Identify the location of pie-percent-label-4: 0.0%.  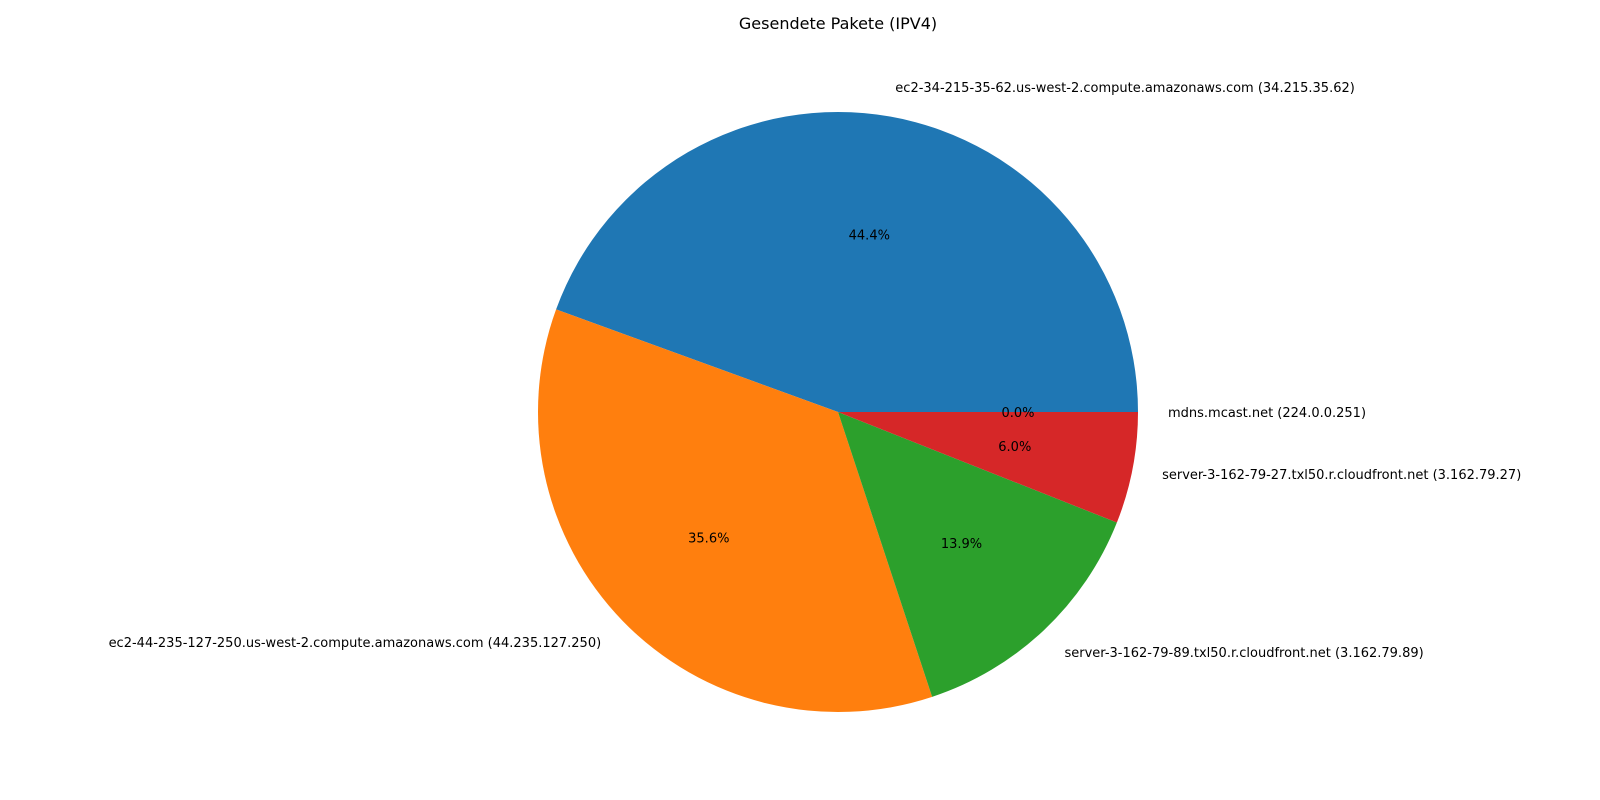
(1017, 413).